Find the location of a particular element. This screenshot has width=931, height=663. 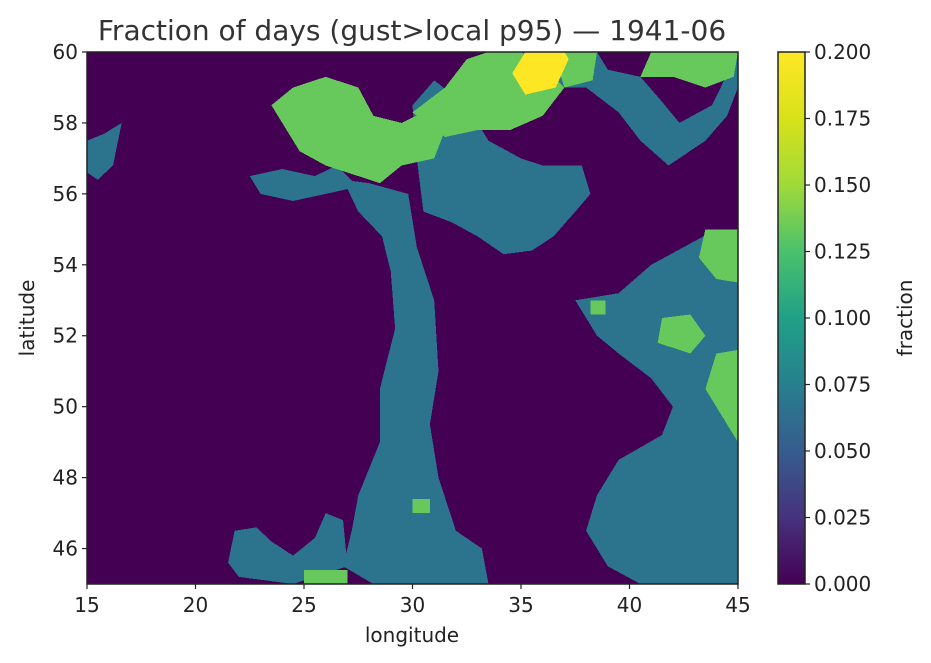

colorbar-tick-label: 0.175 is located at coordinates (842, 119).